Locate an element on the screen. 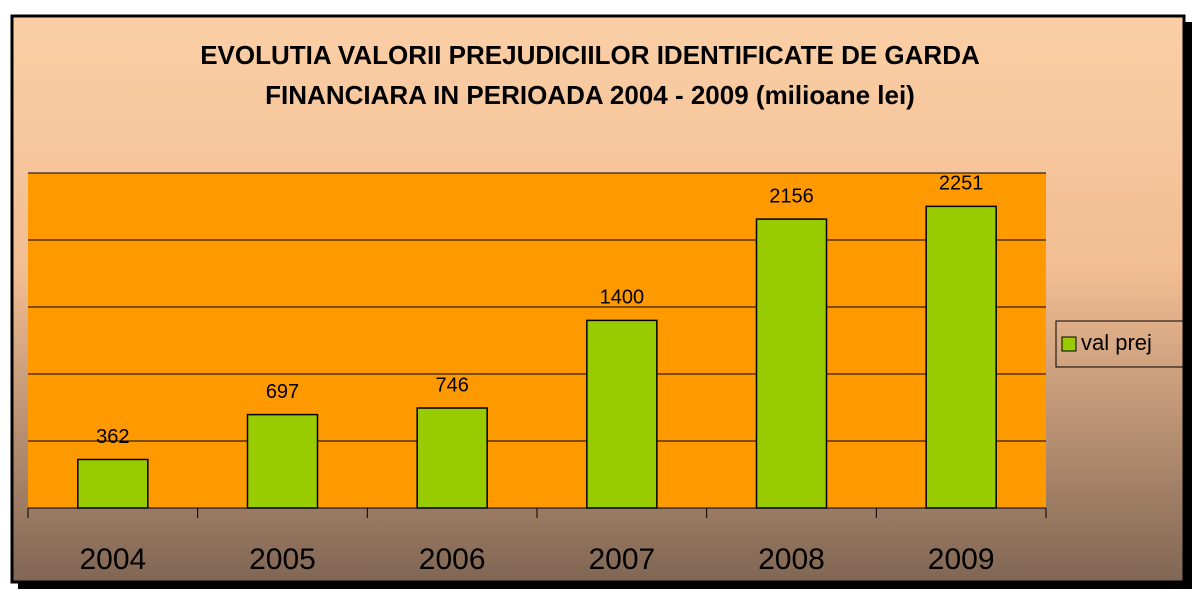 Image resolution: width=1200 pixels, height=591 pixels. legend-label: val prej is located at coordinates (1116, 342).